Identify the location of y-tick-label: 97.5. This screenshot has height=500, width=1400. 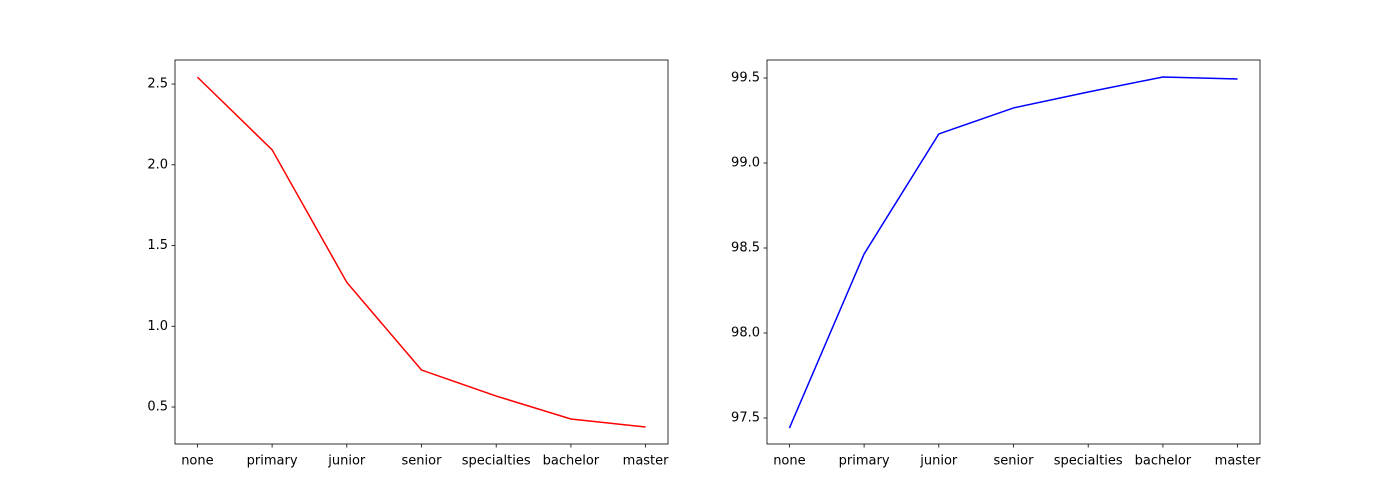
(745, 417).